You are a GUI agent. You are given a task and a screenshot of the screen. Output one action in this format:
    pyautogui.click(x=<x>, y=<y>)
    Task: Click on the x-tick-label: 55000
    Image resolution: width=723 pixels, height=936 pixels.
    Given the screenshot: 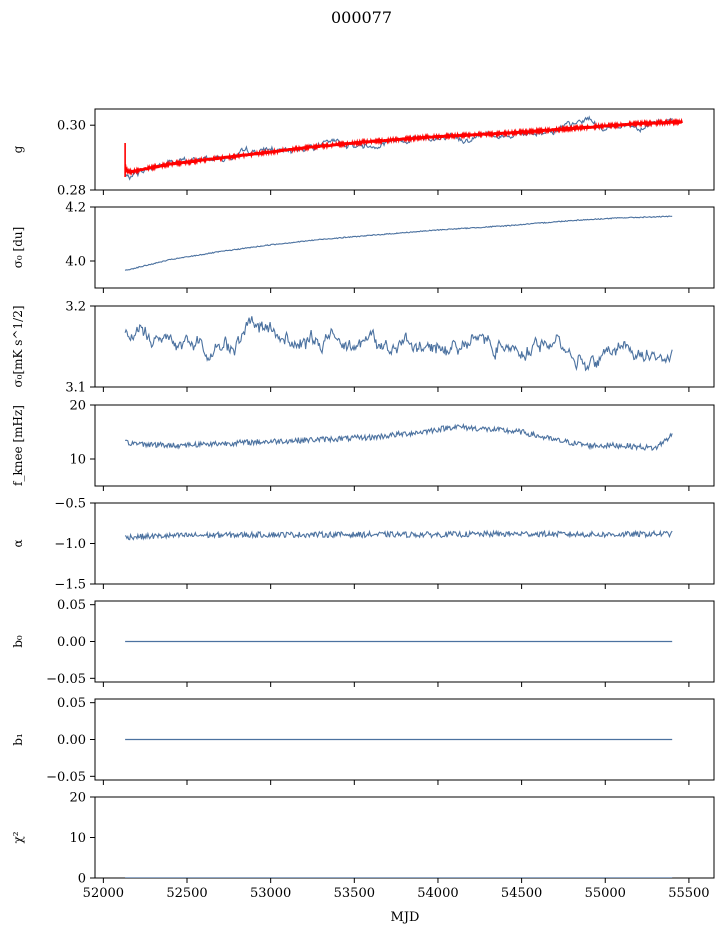 What is the action you would take?
    pyautogui.click(x=605, y=893)
    